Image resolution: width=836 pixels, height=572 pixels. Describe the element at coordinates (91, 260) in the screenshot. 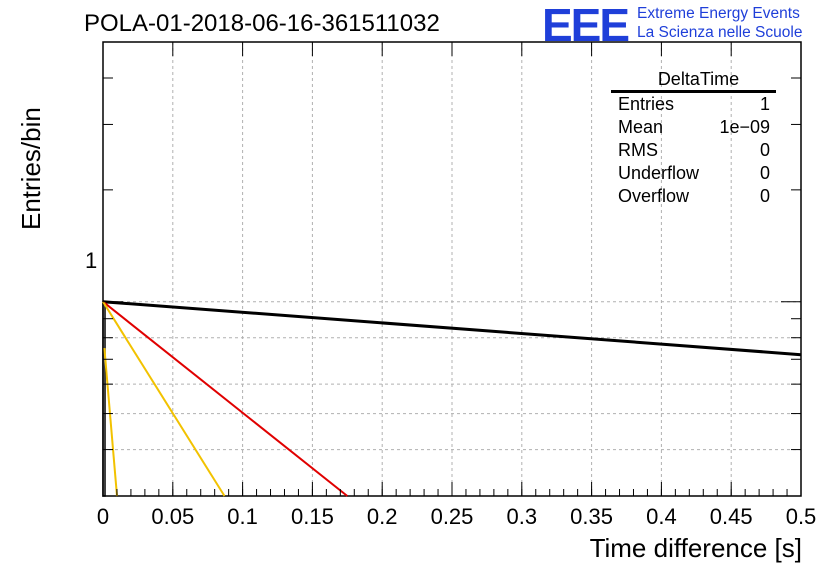

I see `y-tick-label-1: 1` at that location.